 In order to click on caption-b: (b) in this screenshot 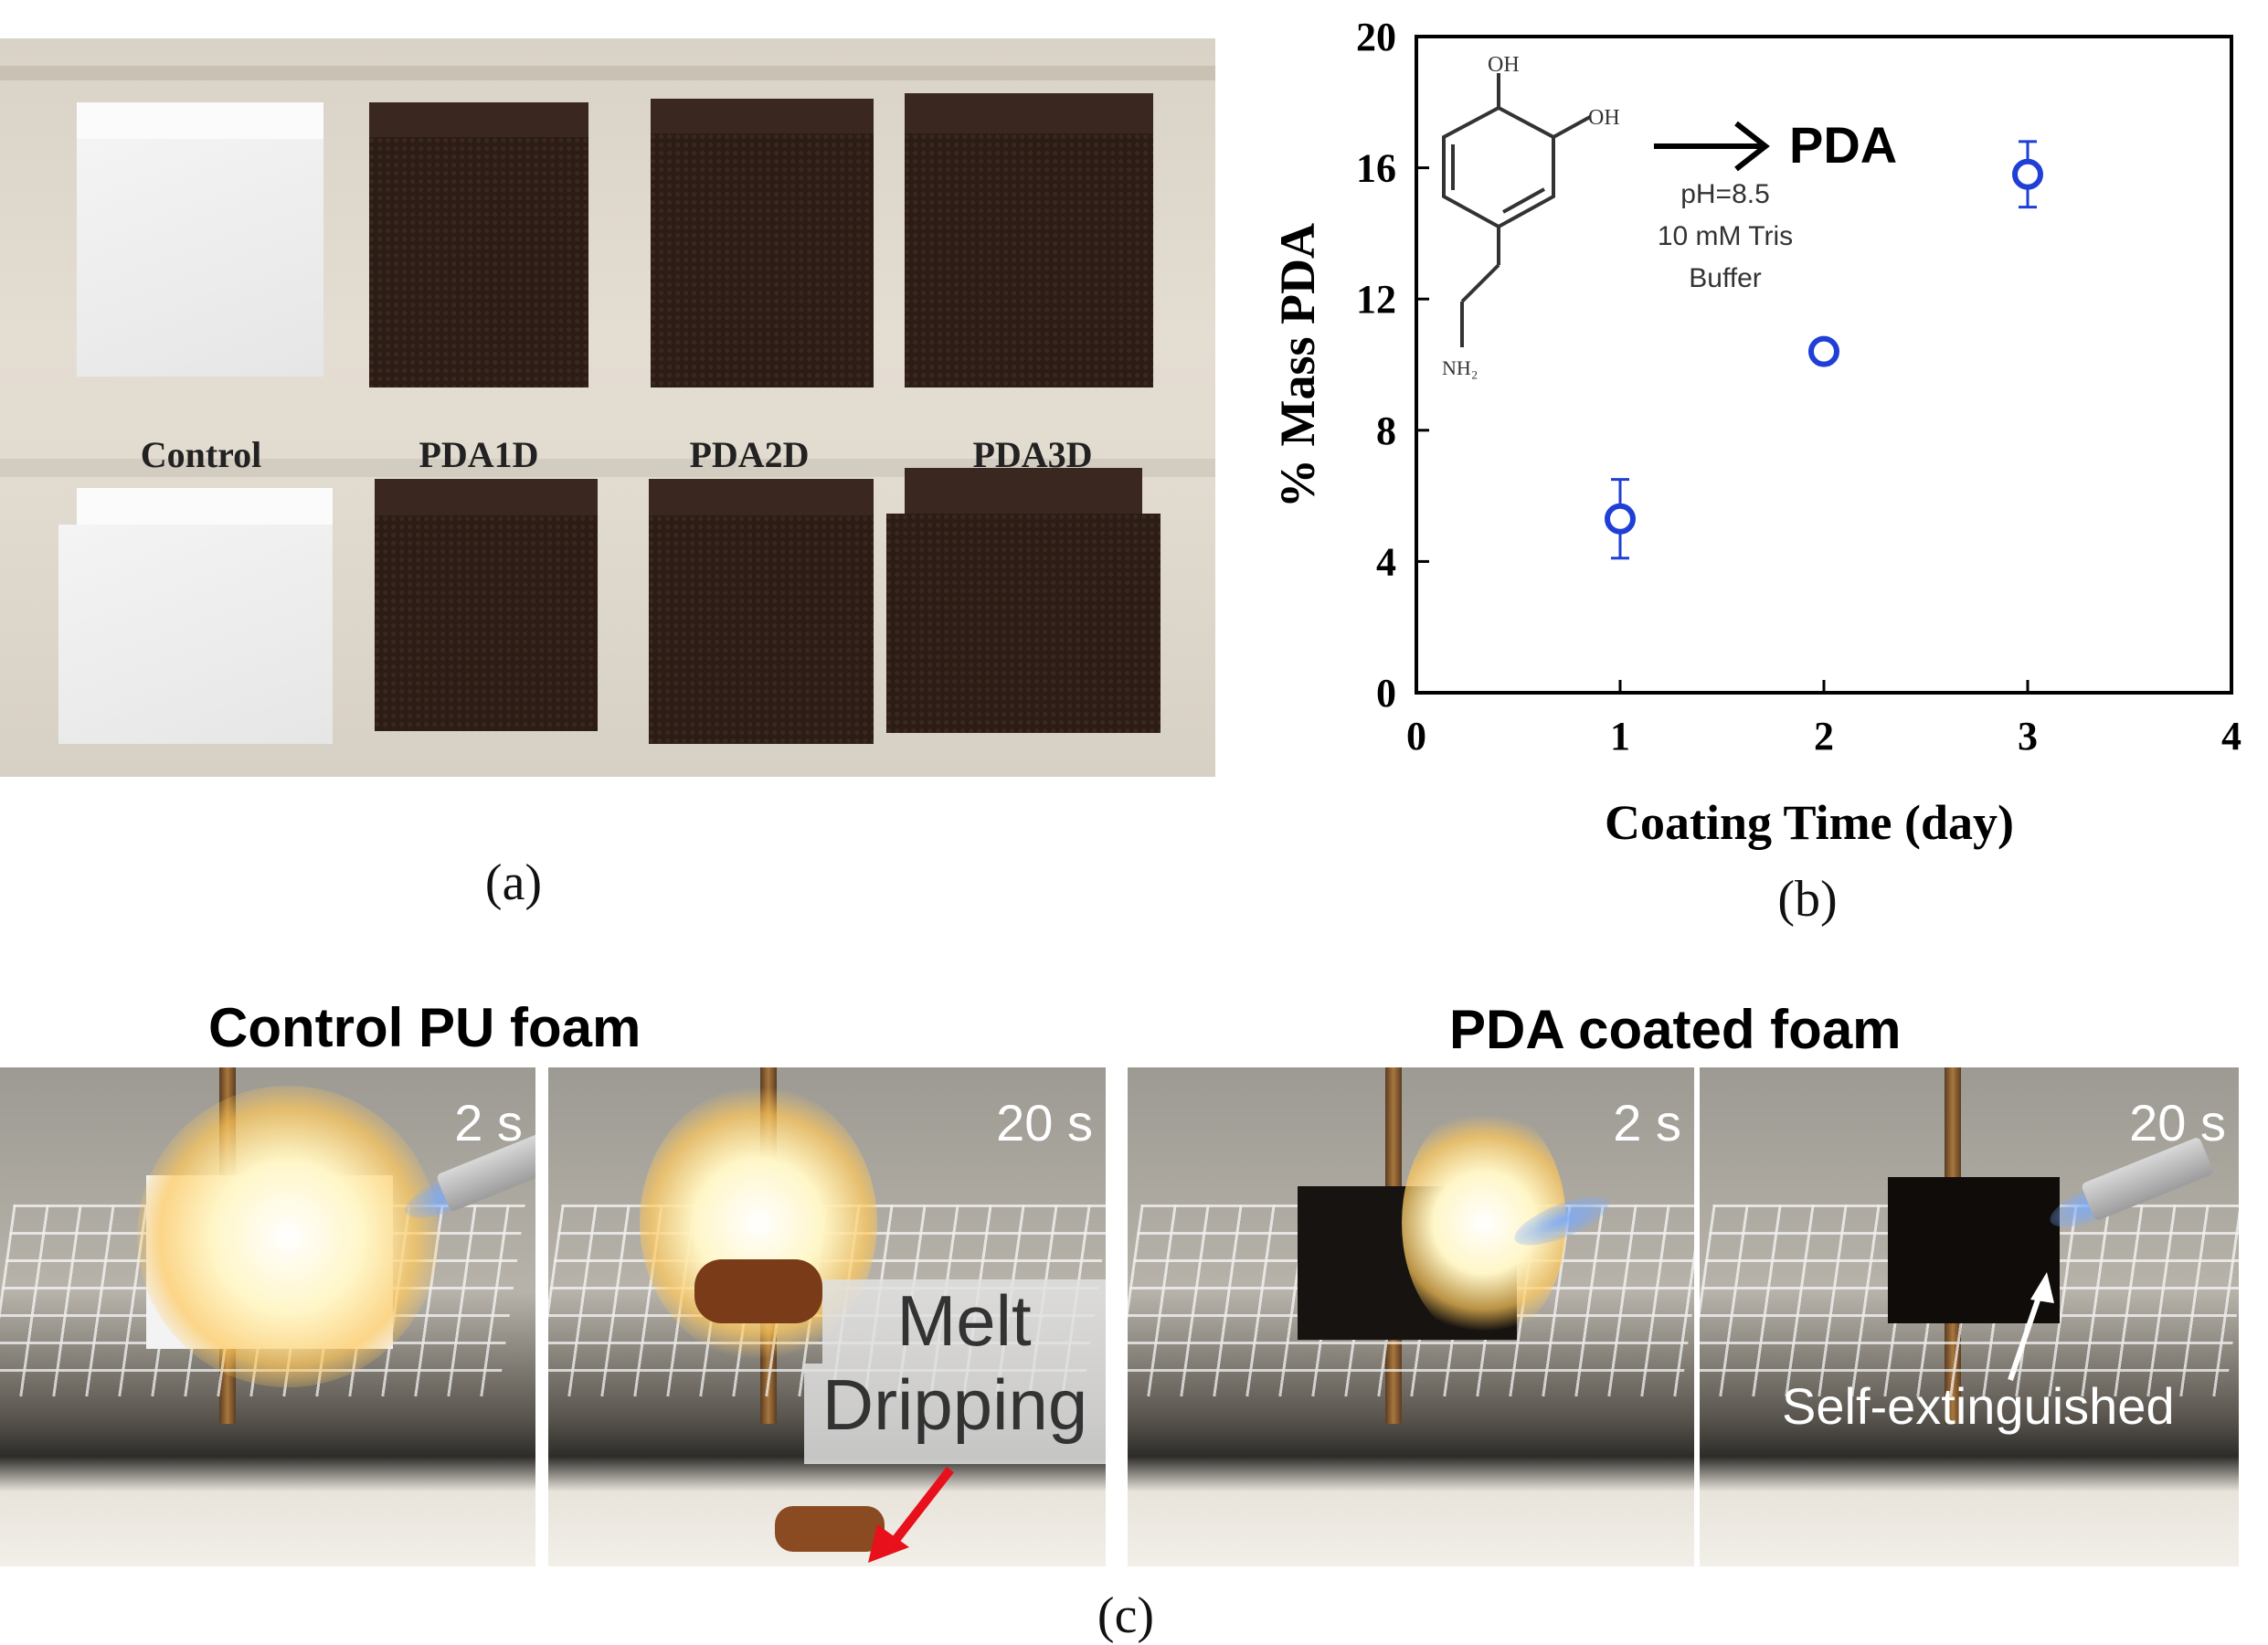, I will do `click(1807, 899)`.